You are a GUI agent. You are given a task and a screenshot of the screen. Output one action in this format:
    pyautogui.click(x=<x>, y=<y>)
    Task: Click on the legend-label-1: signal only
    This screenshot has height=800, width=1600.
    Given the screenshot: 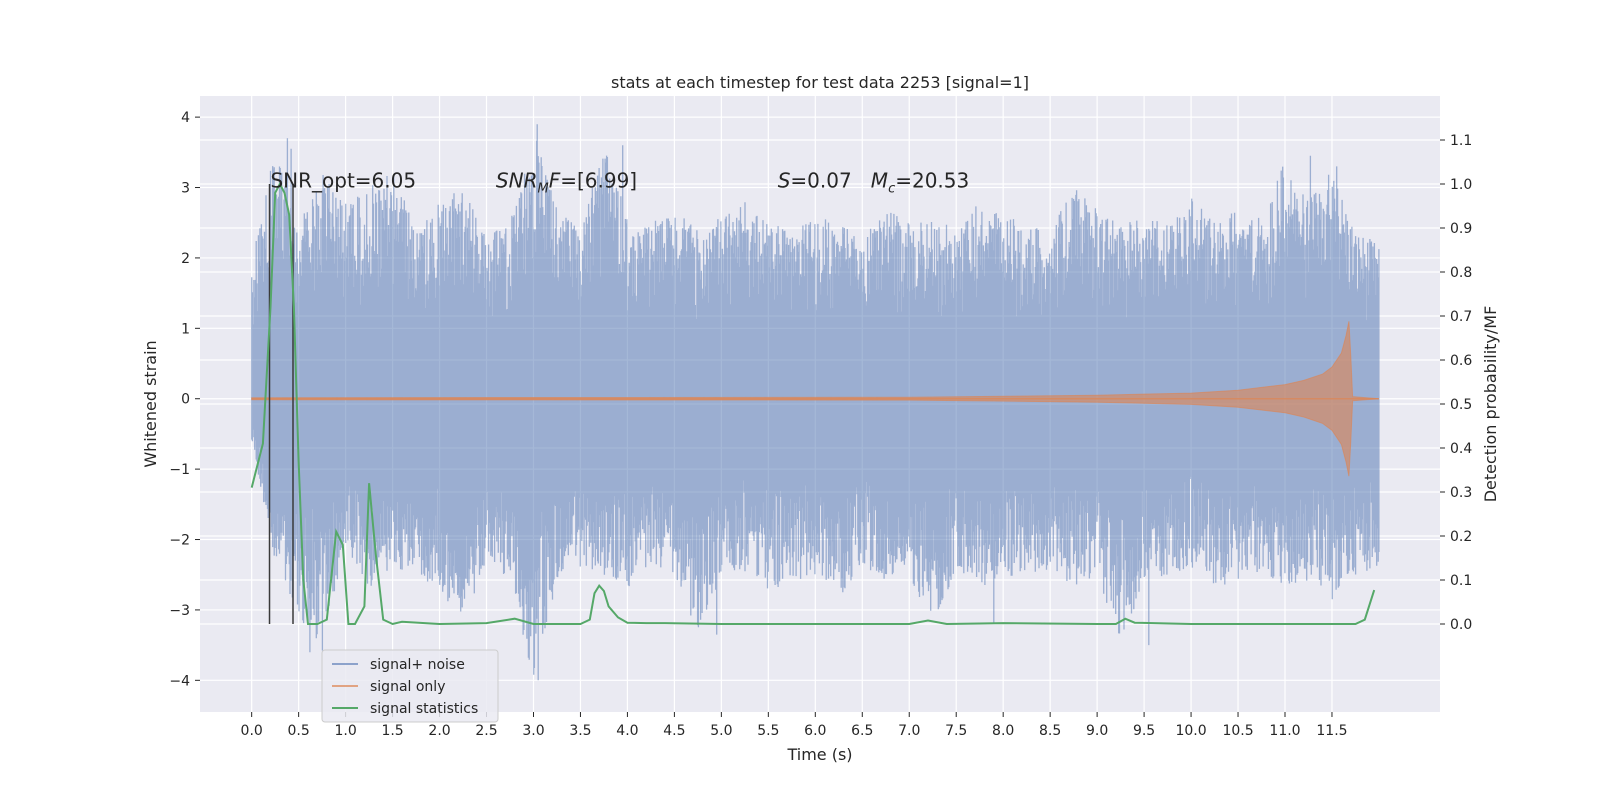 What is the action you would take?
    pyautogui.click(x=407, y=687)
    